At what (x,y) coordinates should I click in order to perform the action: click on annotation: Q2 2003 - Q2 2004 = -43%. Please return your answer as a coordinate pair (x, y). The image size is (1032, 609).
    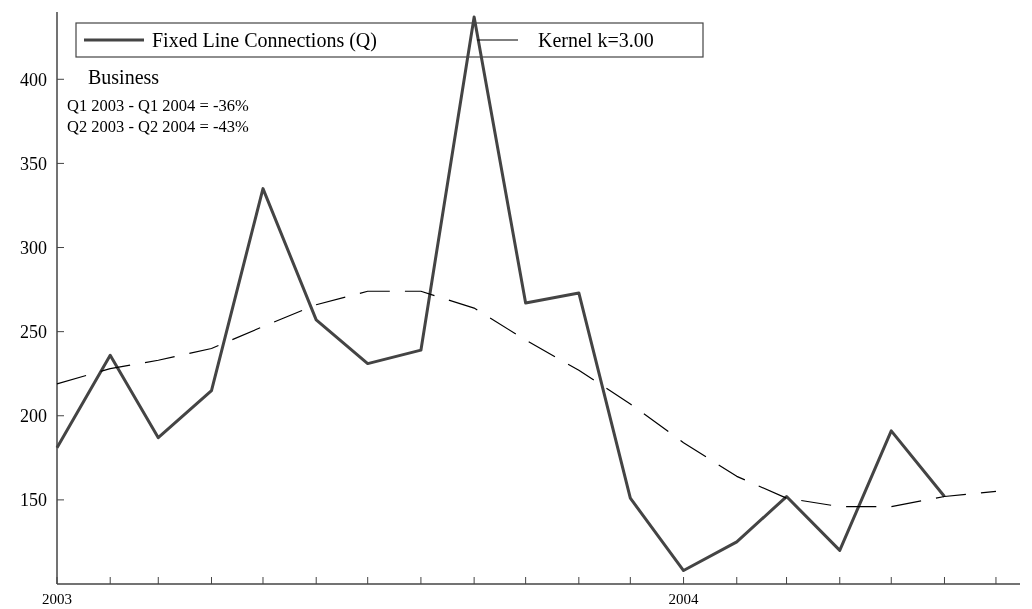
    Looking at the image, I should click on (158, 126).